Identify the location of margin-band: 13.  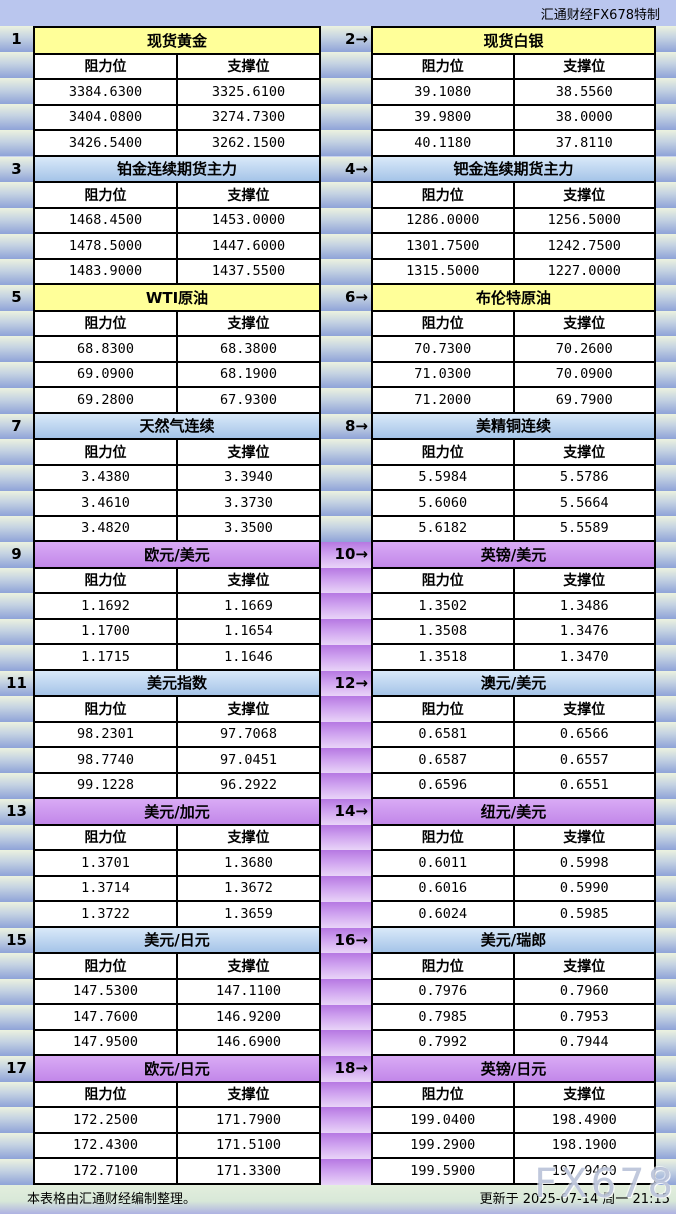
(16, 812).